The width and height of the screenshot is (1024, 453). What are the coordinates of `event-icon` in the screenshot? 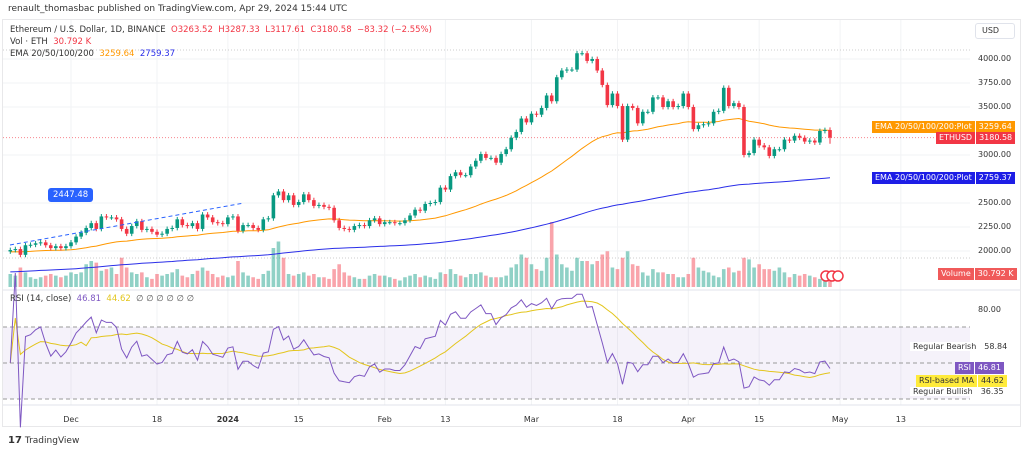 It's located at (838, 276).